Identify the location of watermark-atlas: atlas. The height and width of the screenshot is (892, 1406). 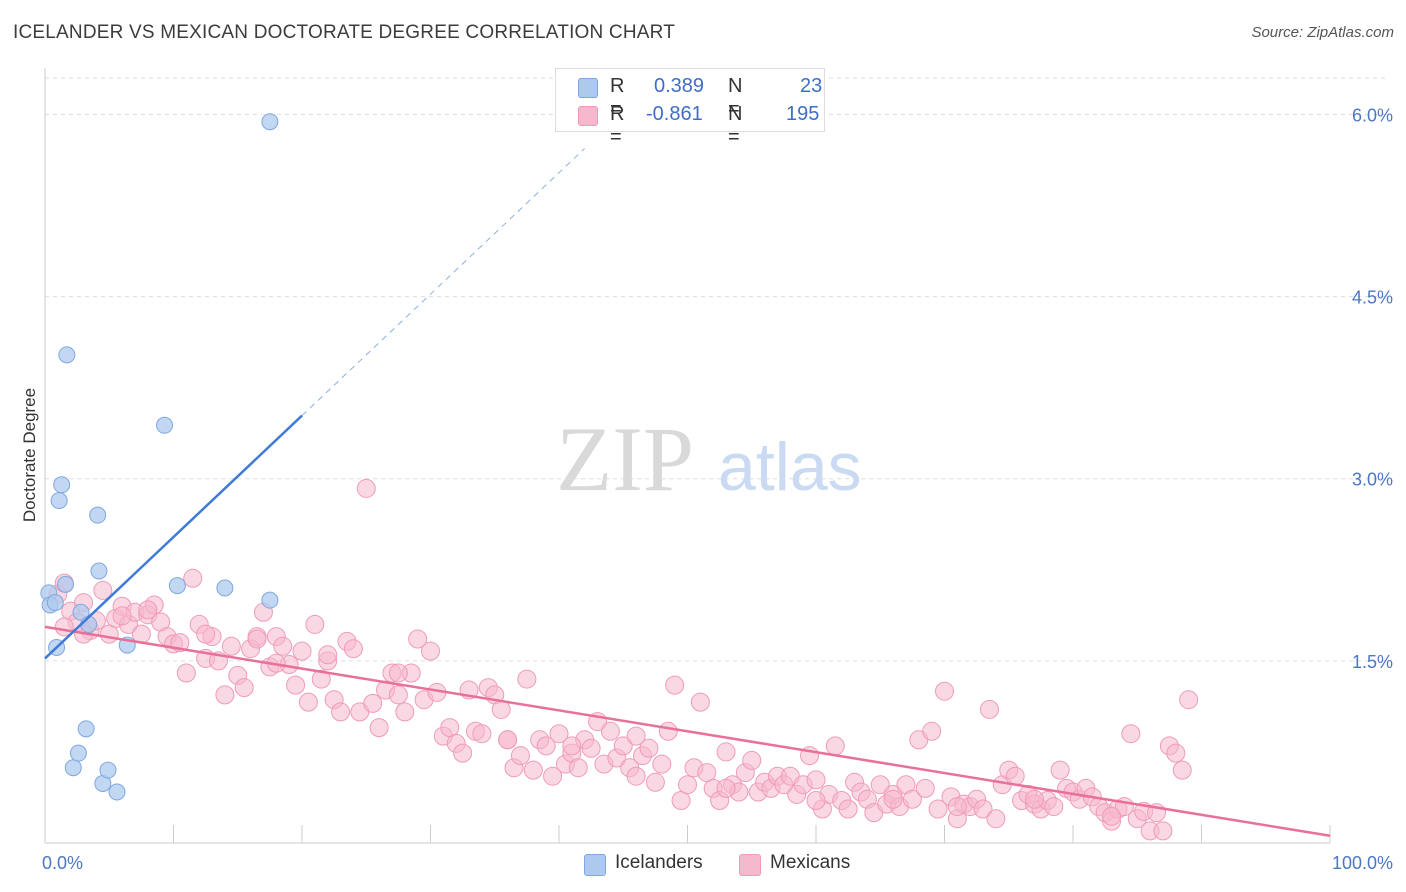
(790, 467).